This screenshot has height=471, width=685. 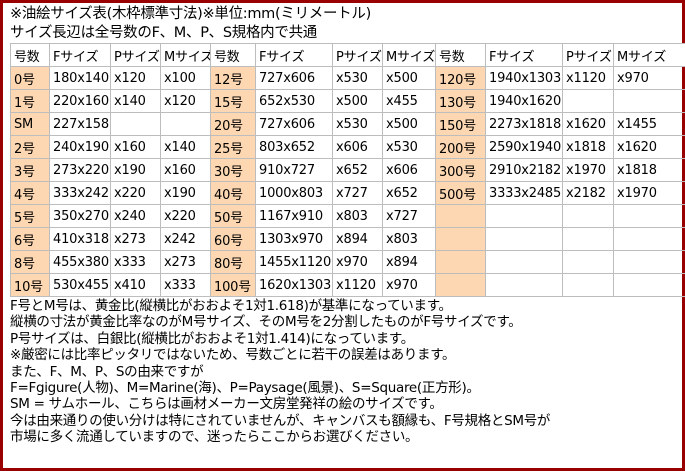 What do you see at coordinates (266, 322) in the screenshot?
I see `note-line: 縦横の寸法が黄金比率なのがM号サイズ、そのM号を2分割したものがF号サイズです。` at bounding box center [266, 322].